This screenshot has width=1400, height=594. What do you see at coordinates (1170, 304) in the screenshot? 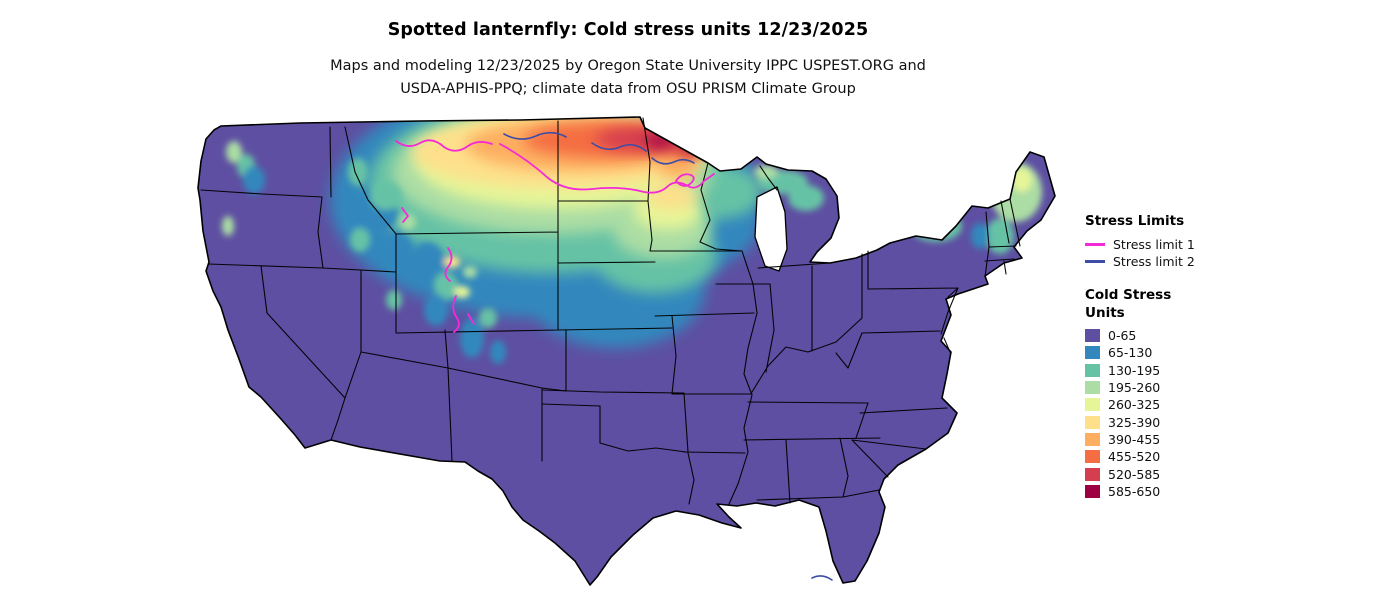
I see `cold-stress-units-heading: Cold Stress Units` at bounding box center [1170, 304].